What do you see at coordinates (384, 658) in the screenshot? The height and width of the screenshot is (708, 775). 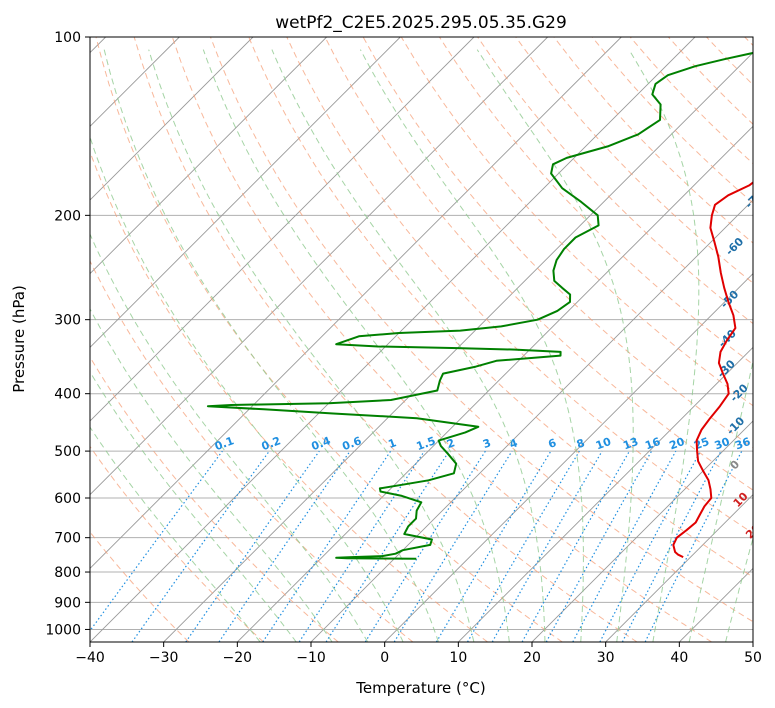 I see `x-tick-label: 0` at bounding box center [384, 658].